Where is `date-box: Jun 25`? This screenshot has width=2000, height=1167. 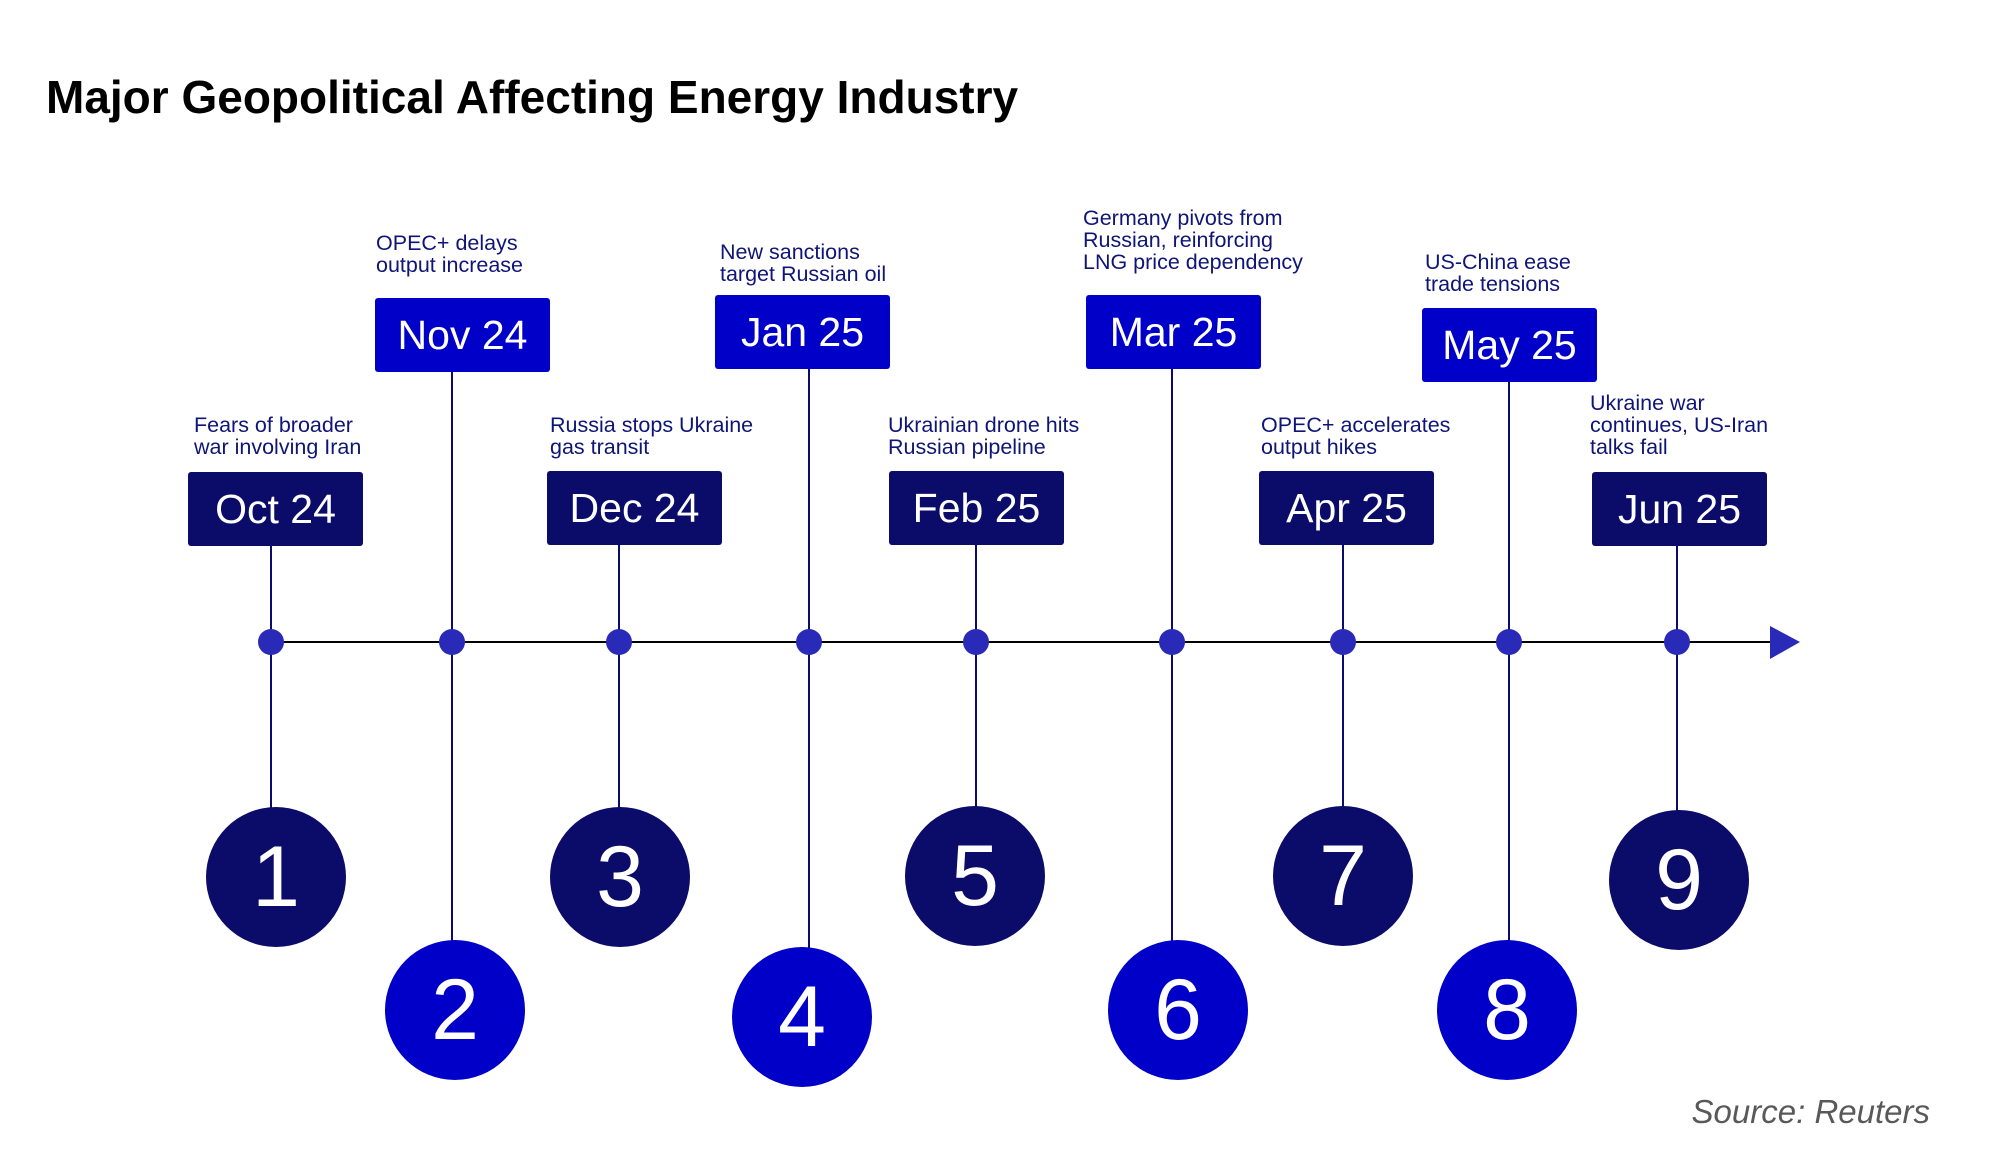 date-box: Jun 25 is located at coordinates (1679, 509).